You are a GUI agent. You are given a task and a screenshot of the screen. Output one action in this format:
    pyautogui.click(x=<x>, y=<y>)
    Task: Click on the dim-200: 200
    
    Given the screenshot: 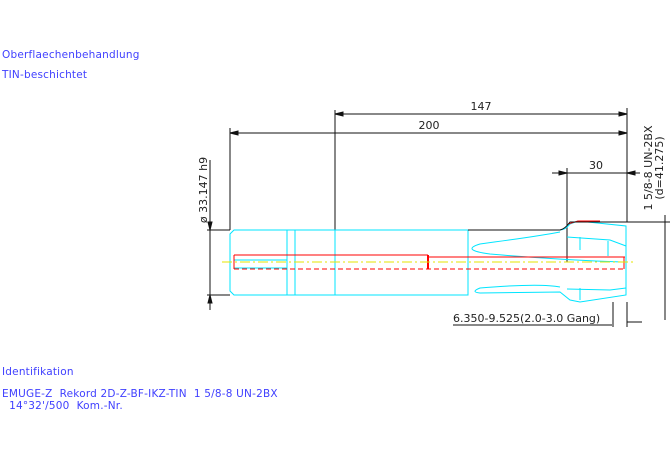 What is the action you would take?
    pyautogui.click(x=429, y=125)
    